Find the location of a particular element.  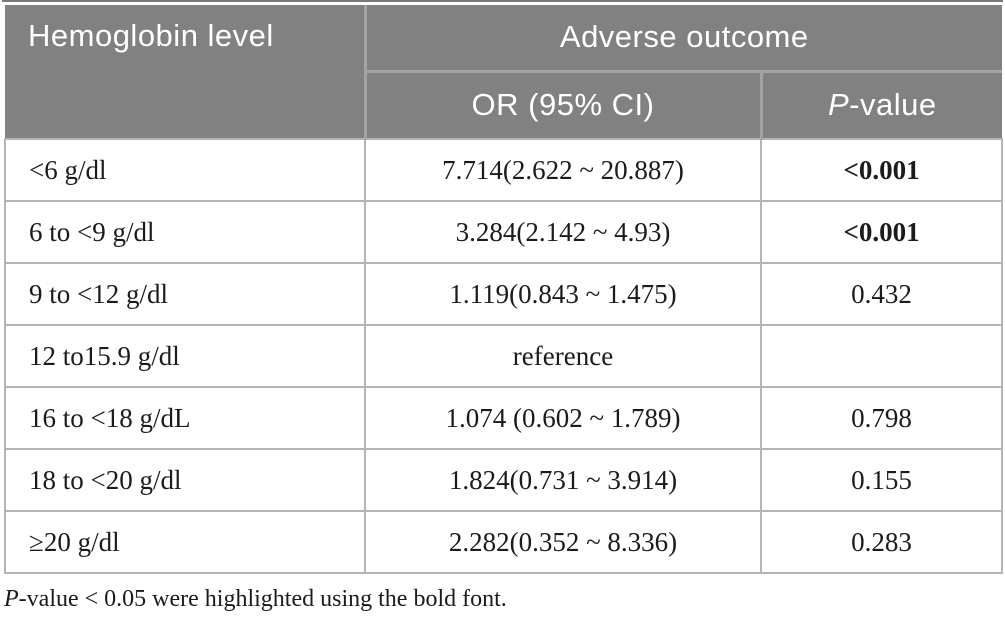

header-row-2: OR (95% CI) P-value is located at coordinates (504, 105).